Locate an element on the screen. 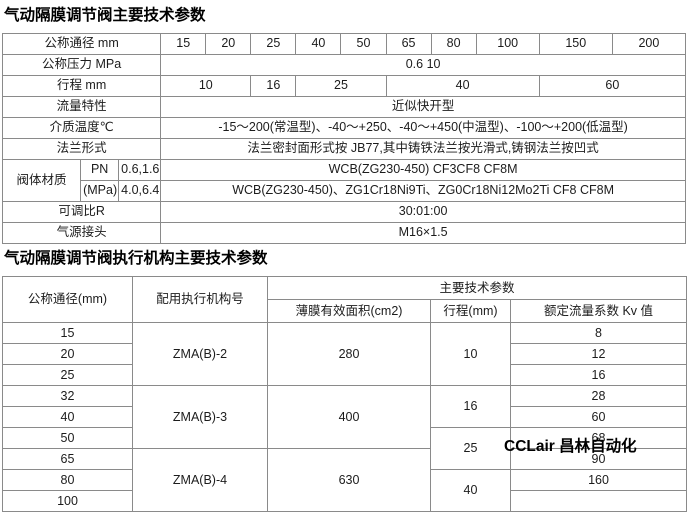 This screenshot has height=512, width=688. cell-dn-15: 15 is located at coordinates (183, 44).